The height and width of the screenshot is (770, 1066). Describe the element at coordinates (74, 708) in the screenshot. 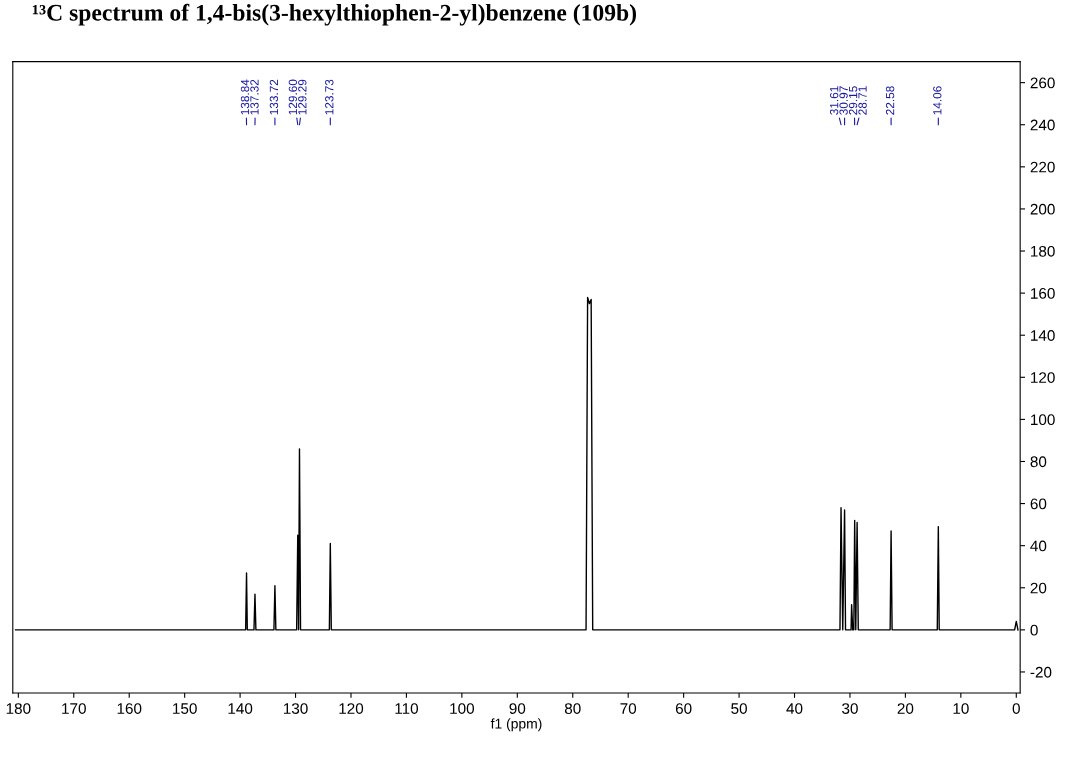

I see `x-tick-label: 170` at that location.